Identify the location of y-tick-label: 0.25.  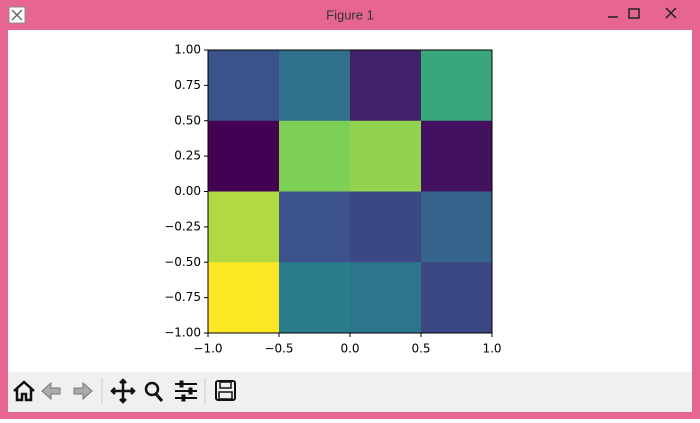
(187, 156).